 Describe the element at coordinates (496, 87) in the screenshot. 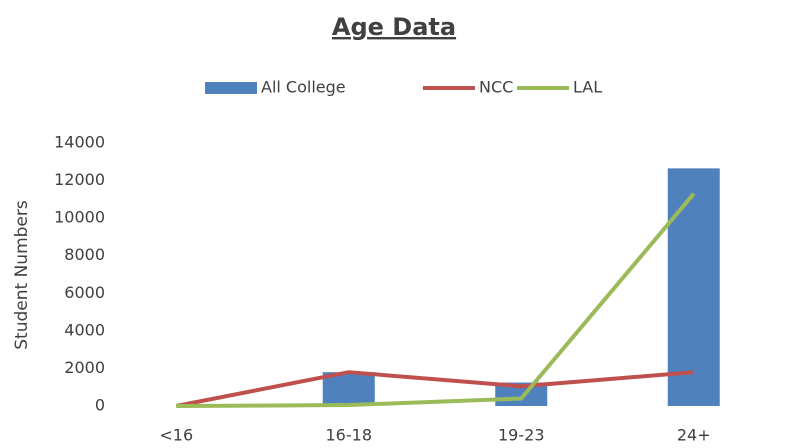

I see `legend-label: NCC` at that location.